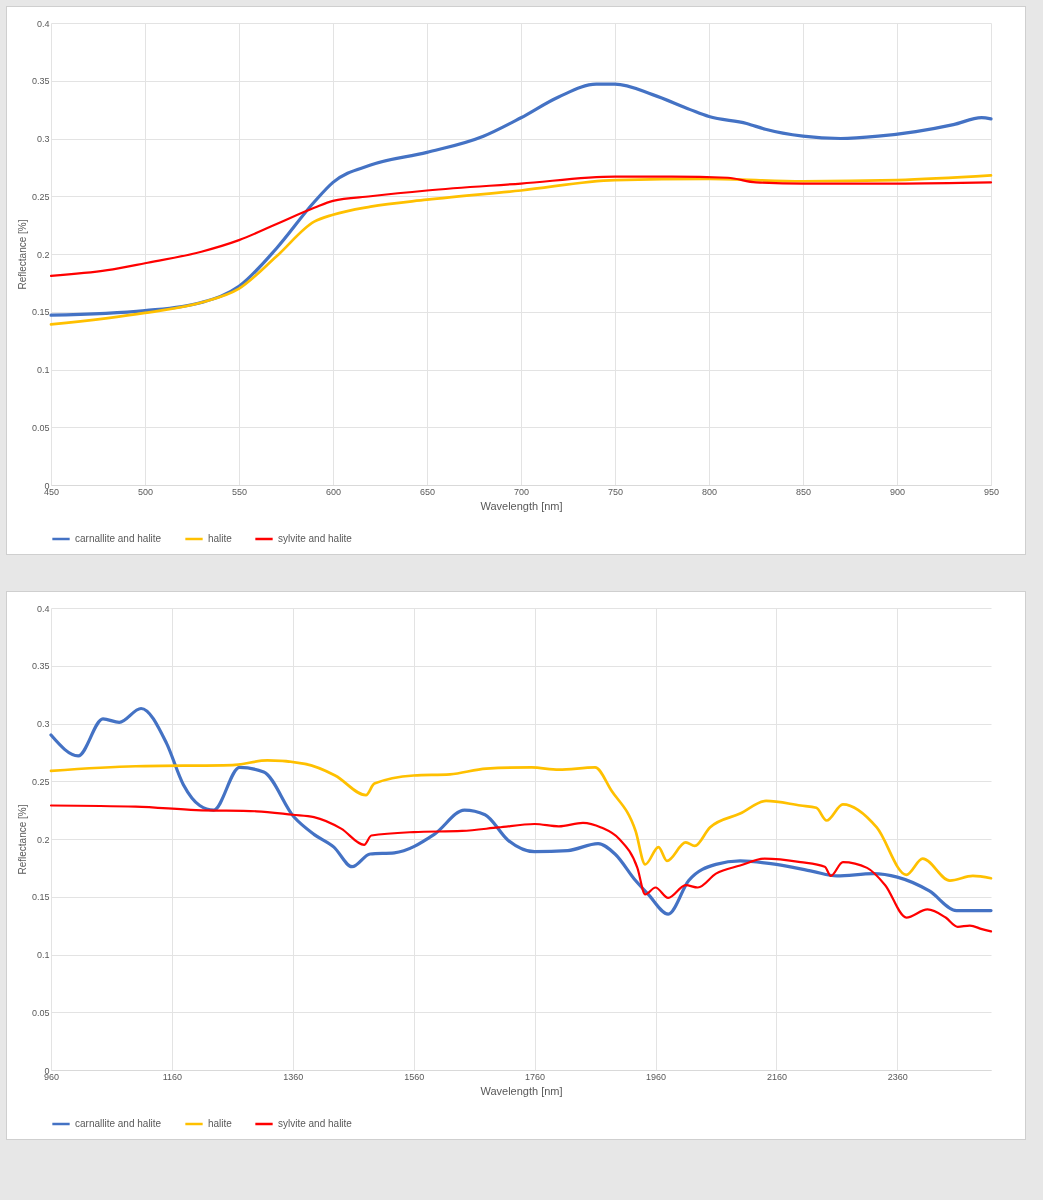  I want to click on x-tick-label: 700, so click(521, 491).